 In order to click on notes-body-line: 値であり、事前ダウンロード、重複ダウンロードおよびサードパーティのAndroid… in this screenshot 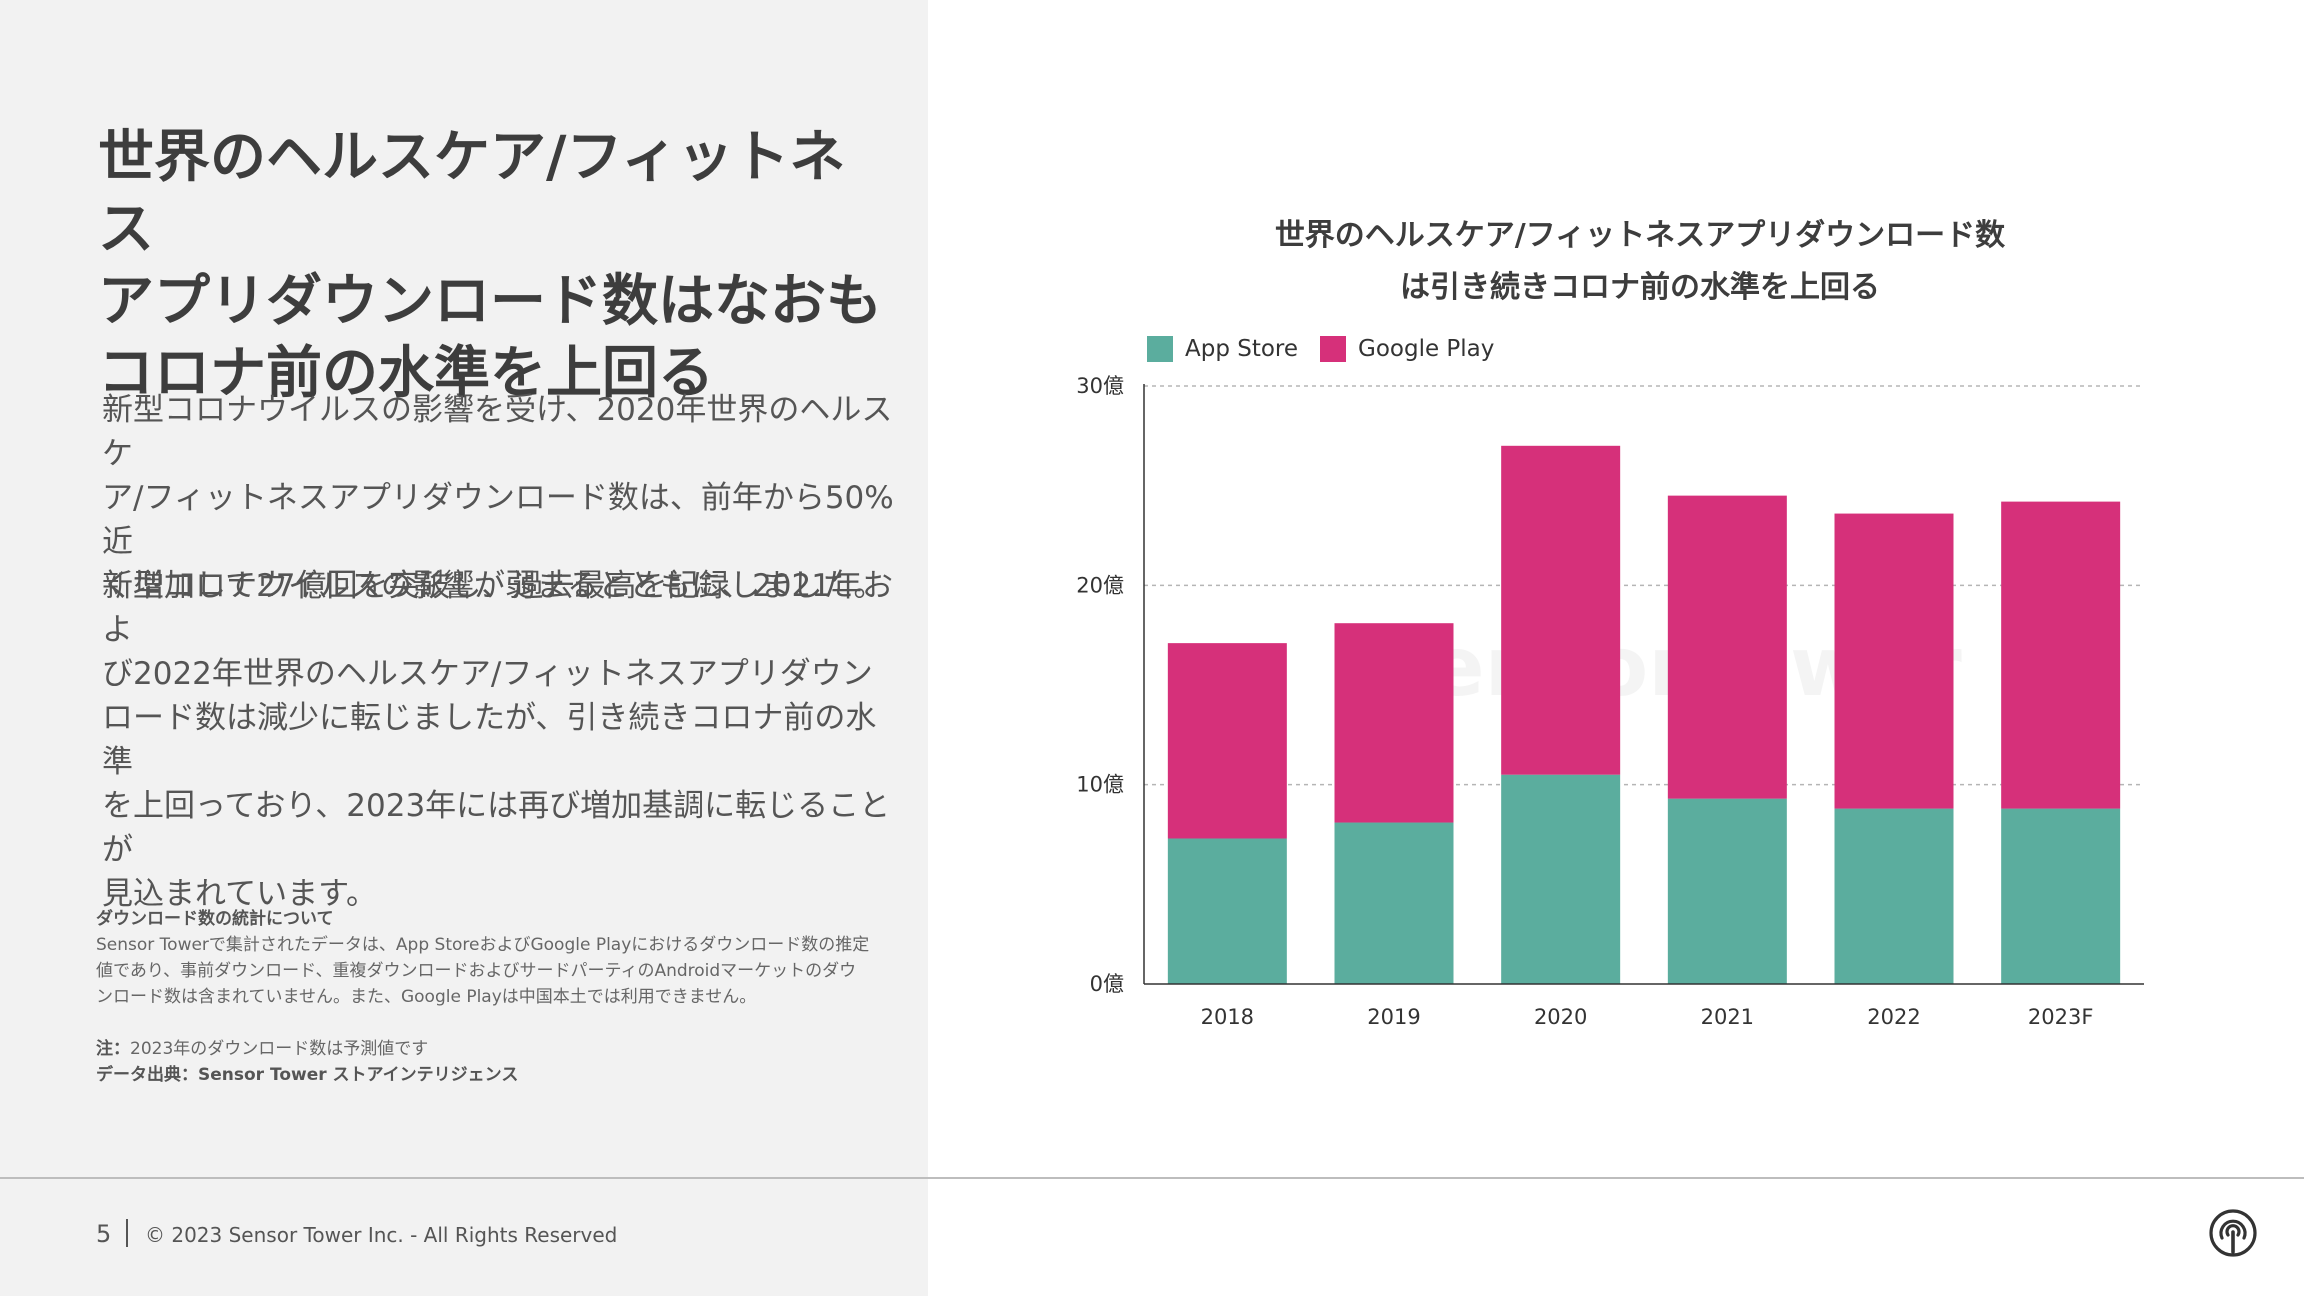, I will do `click(476, 971)`.